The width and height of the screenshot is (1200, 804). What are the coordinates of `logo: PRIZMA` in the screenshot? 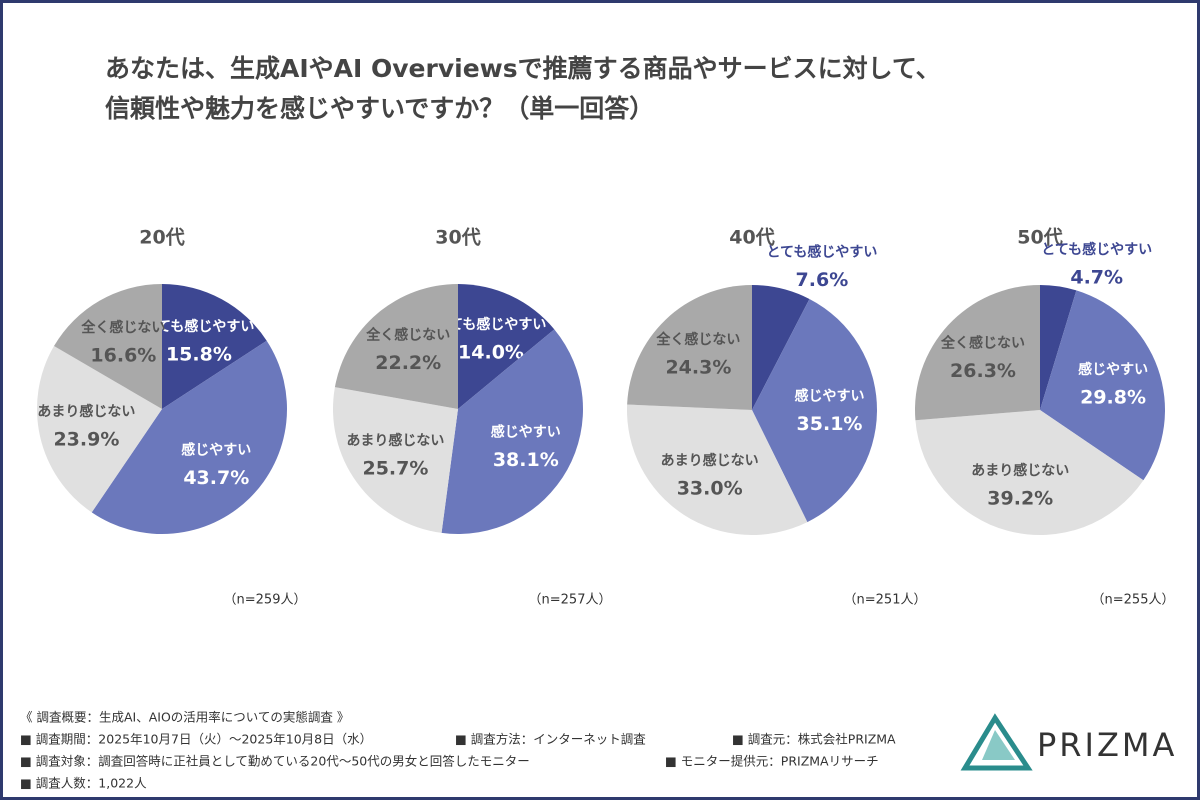 It's located at (1068, 742).